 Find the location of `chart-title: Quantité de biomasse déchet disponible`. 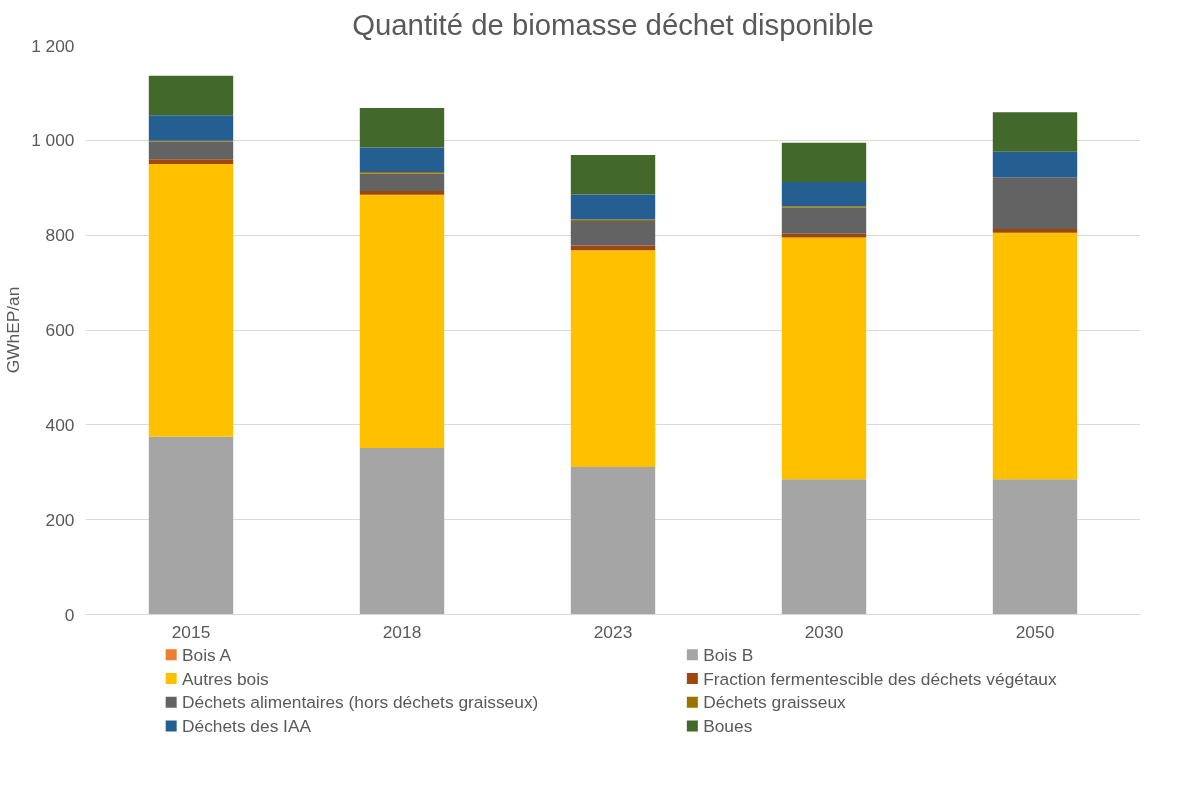

chart-title: Quantité de biomasse déchet disponible is located at coordinates (613, 24).